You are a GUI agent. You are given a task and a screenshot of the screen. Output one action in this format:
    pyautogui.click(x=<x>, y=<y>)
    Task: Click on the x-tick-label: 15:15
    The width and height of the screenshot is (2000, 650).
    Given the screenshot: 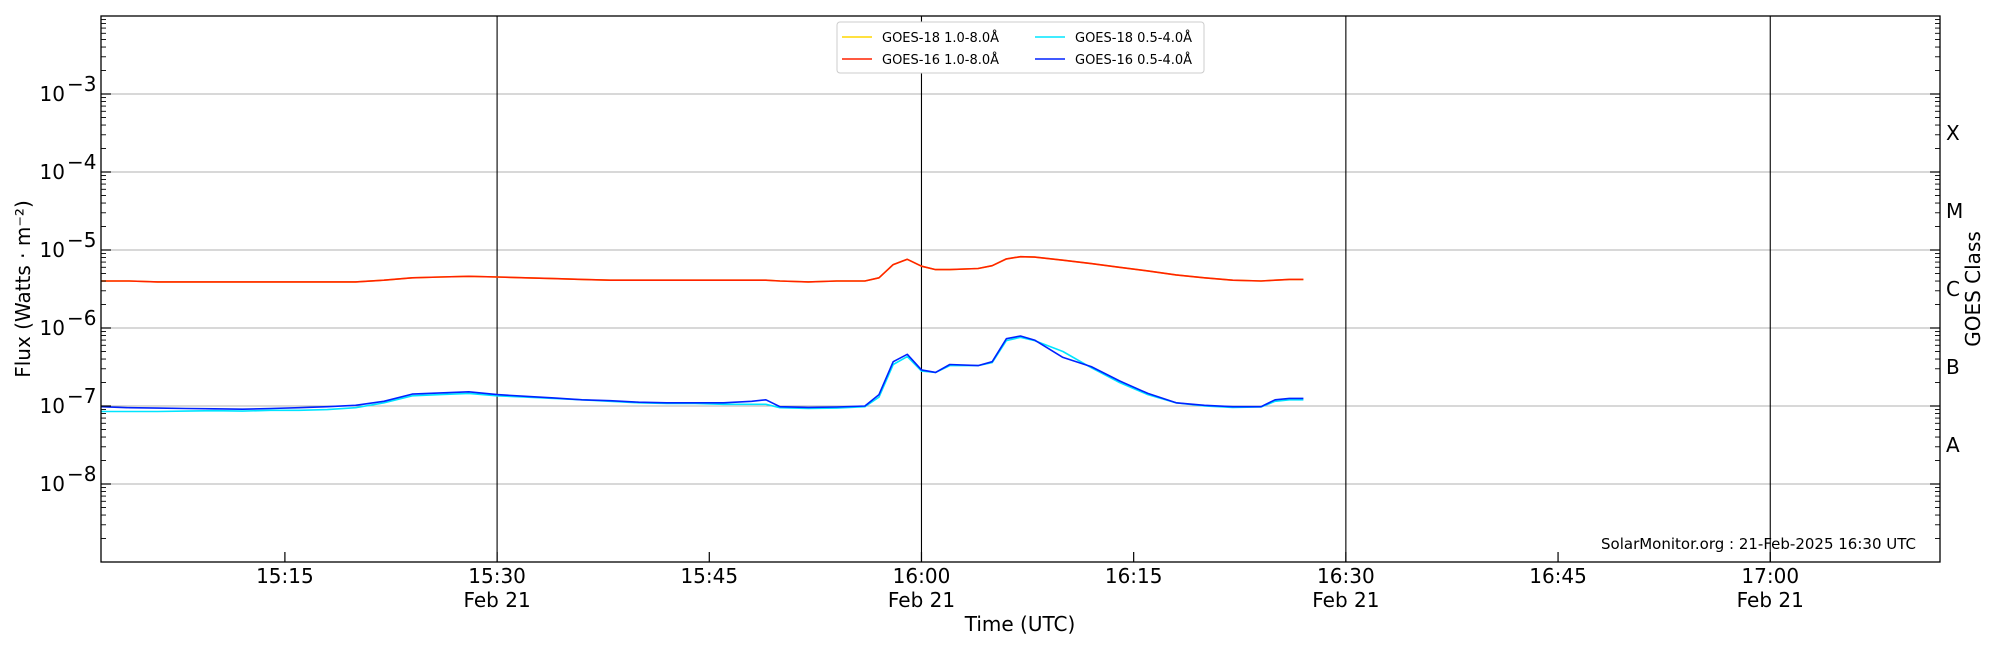 What is the action you would take?
    pyautogui.click(x=285, y=576)
    